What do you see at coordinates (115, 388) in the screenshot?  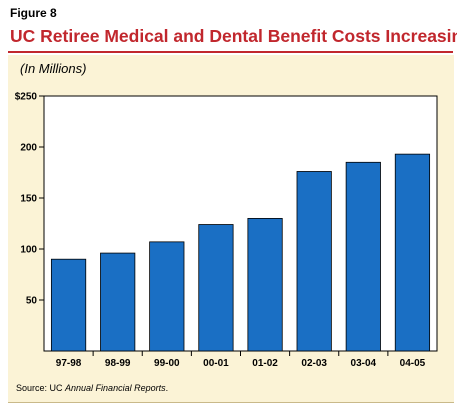 I see `source-italic: Annual Financial Reports` at bounding box center [115, 388].